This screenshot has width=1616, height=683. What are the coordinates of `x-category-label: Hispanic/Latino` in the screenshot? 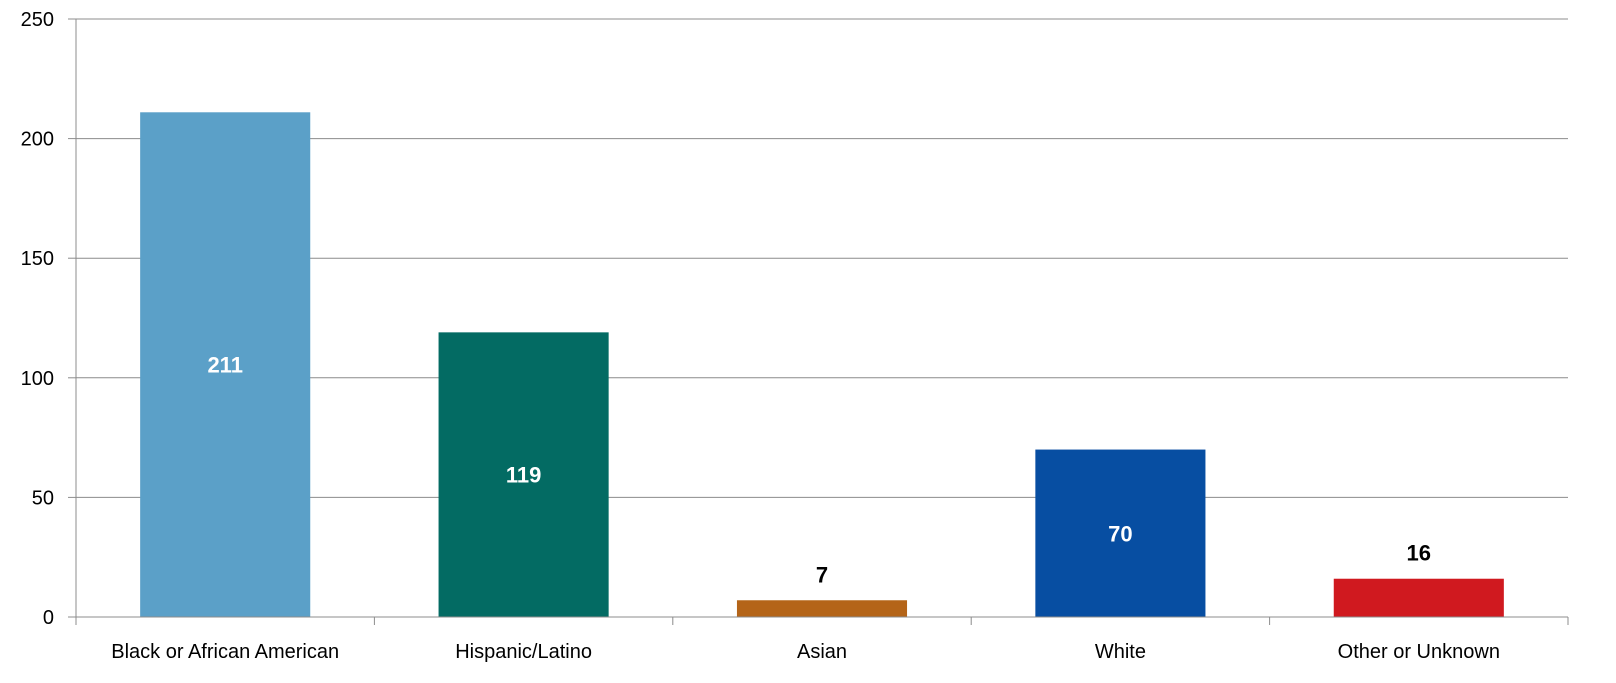 It's located at (523, 652).